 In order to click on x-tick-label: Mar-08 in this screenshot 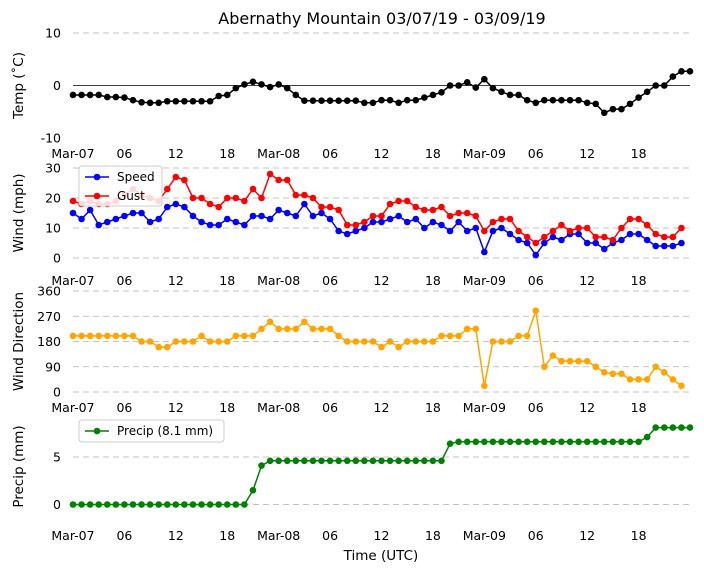, I will do `click(278, 407)`.